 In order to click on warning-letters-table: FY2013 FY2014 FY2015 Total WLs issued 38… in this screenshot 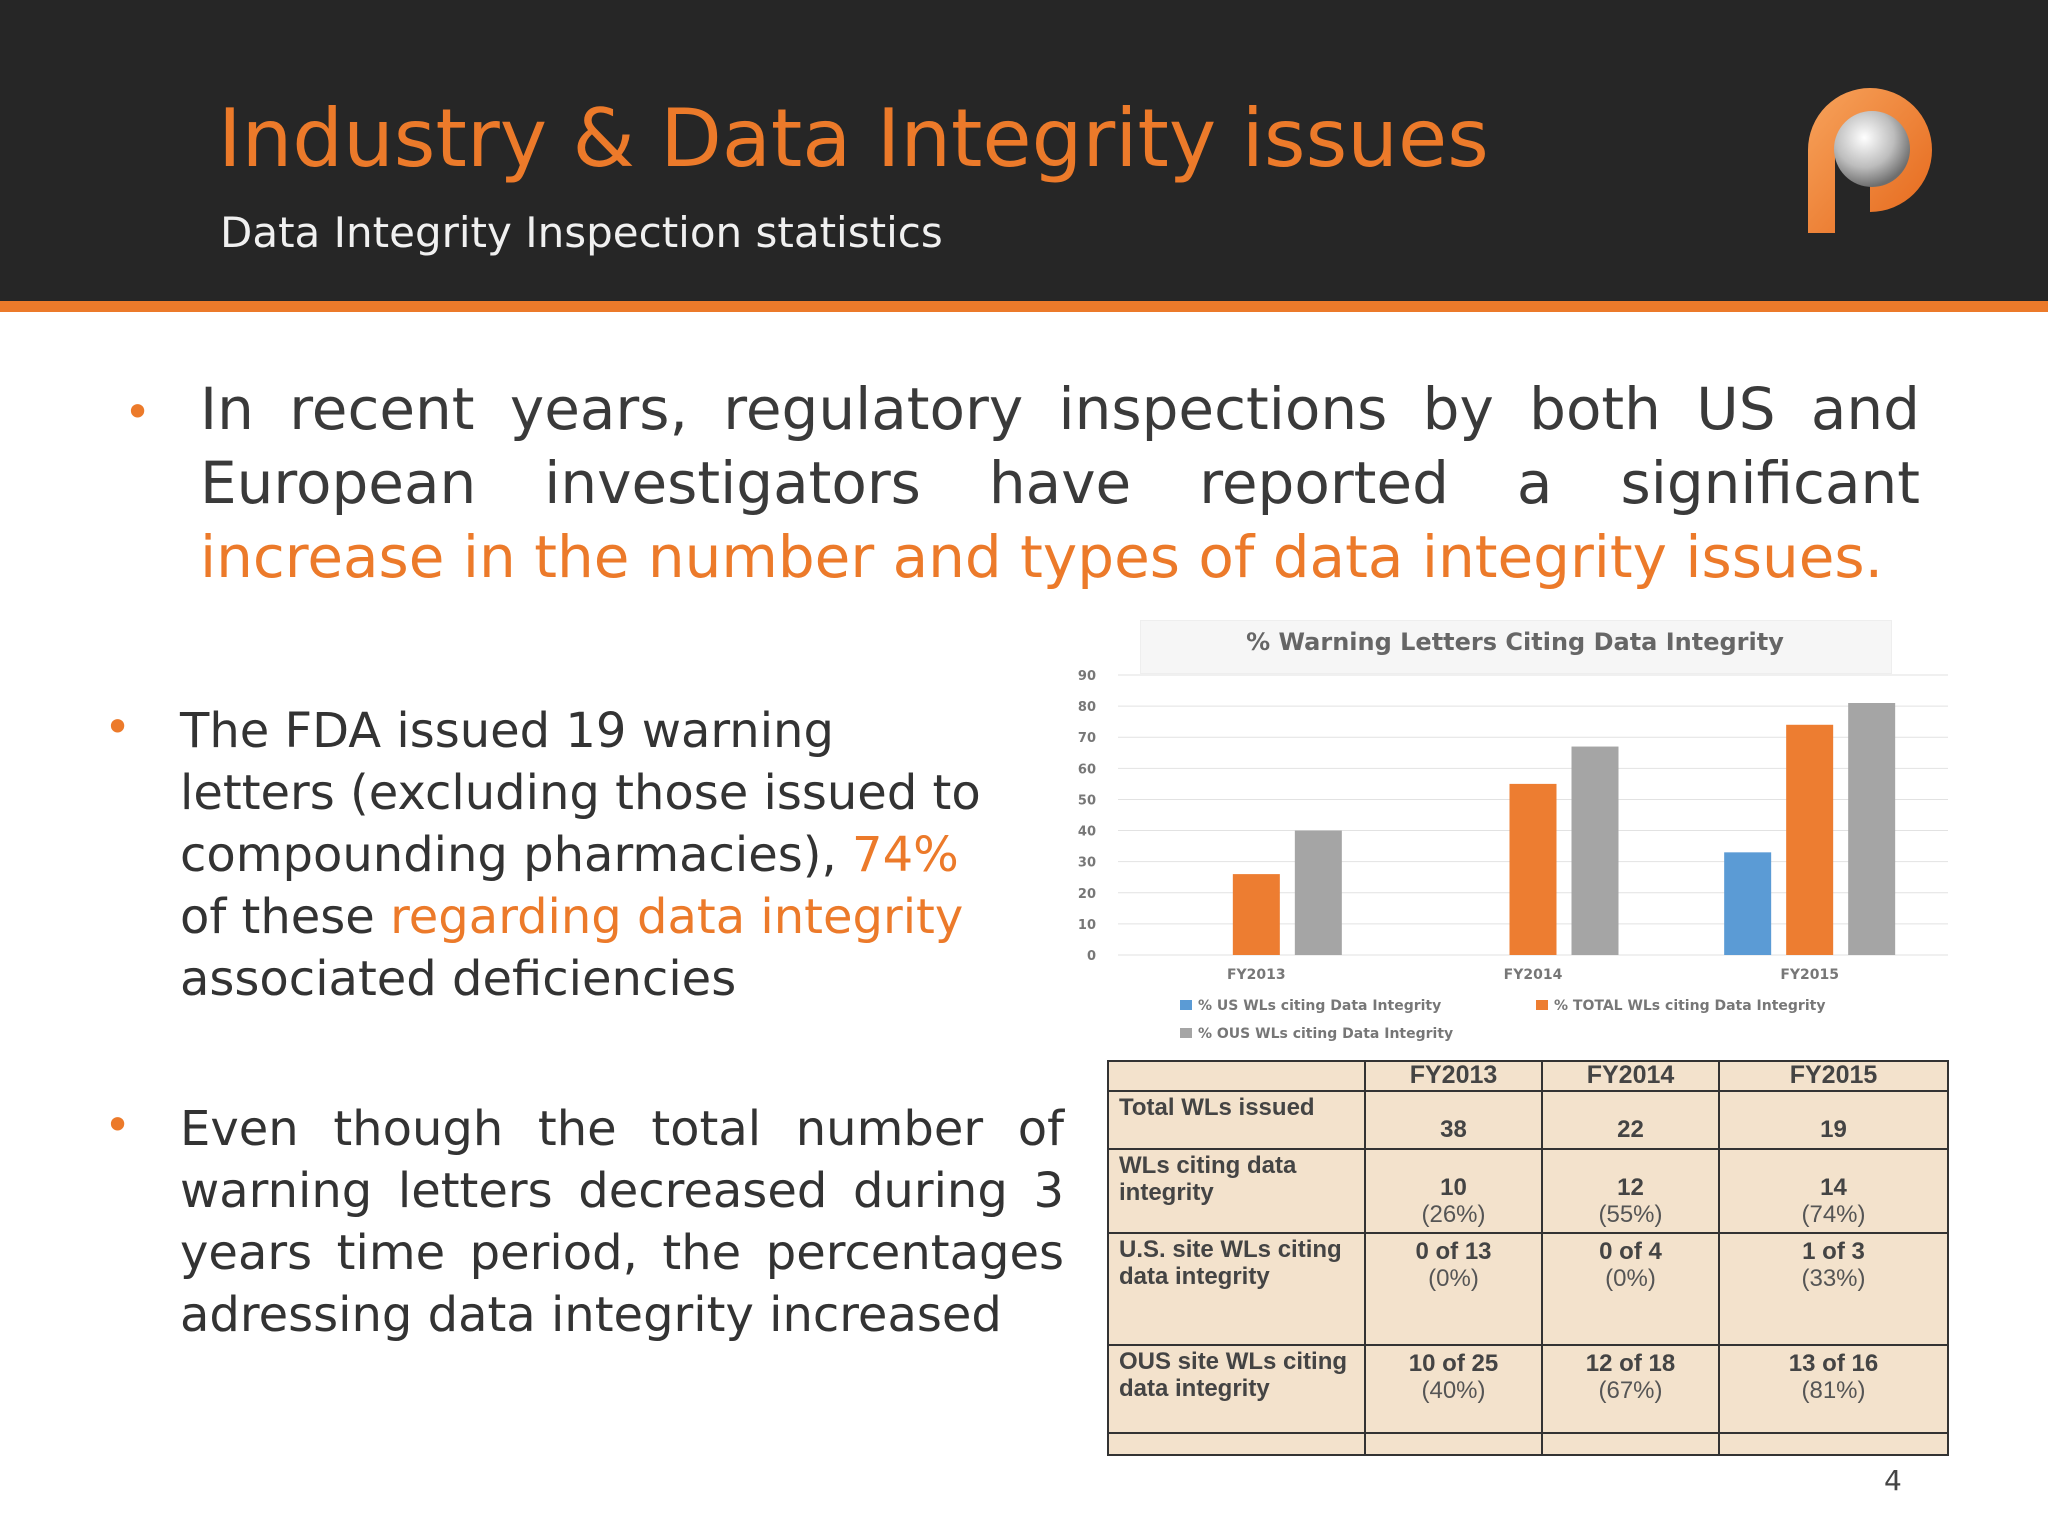, I will do `click(1528, 1258)`.